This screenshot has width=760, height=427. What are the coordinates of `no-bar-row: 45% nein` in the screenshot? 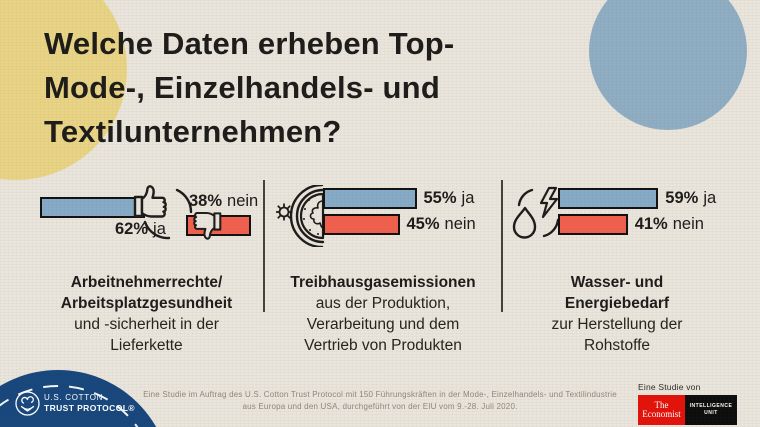 It's located at (399, 224).